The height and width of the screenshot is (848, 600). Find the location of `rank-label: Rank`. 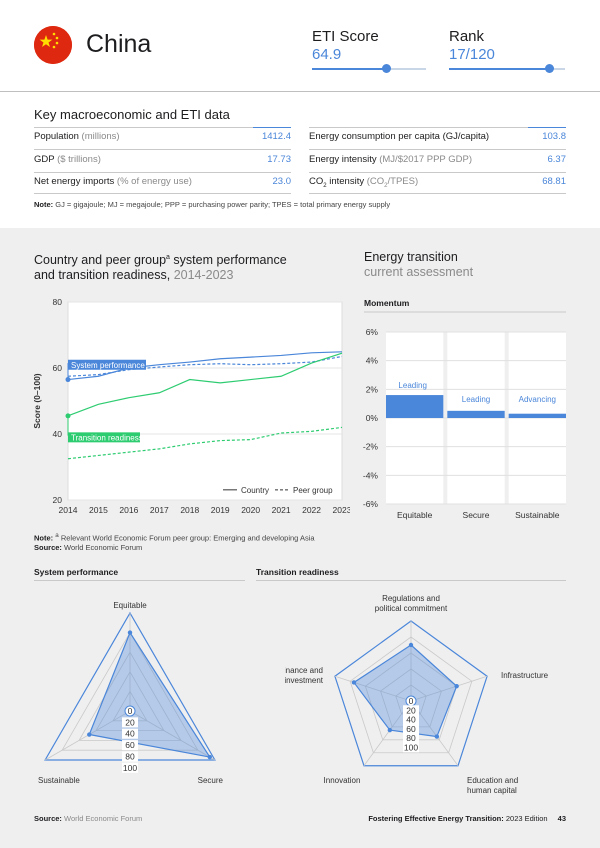

rank-label: Rank is located at coordinates (467, 36).